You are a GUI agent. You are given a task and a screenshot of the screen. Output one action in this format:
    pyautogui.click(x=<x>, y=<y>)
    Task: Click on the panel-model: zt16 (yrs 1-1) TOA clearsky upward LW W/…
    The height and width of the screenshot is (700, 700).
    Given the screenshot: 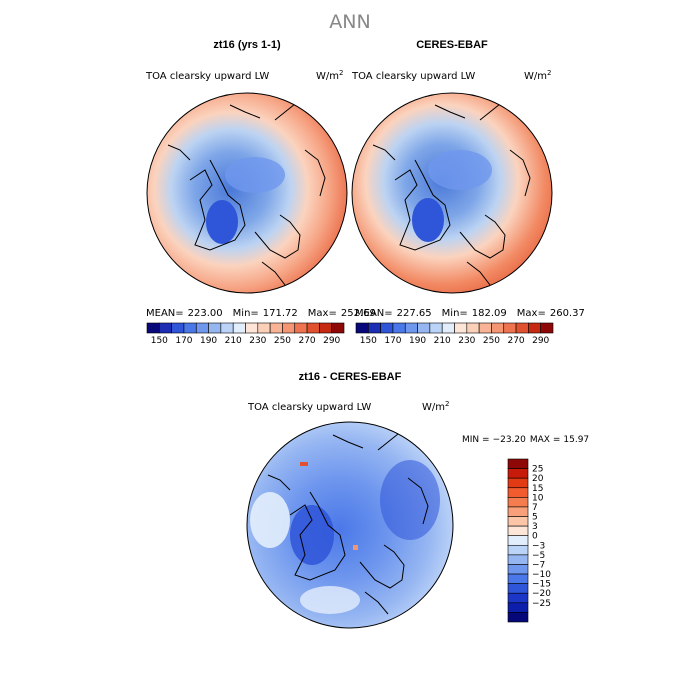 What is the action you would take?
    pyautogui.click(x=260, y=192)
    